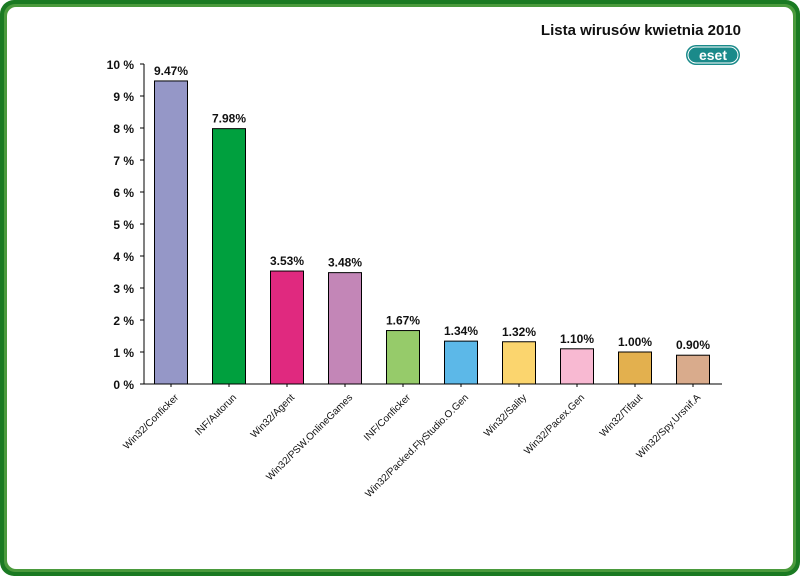  Describe the element at coordinates (123, 161) in the screenshot. I see `y-tick-label: 7 %` at that location.